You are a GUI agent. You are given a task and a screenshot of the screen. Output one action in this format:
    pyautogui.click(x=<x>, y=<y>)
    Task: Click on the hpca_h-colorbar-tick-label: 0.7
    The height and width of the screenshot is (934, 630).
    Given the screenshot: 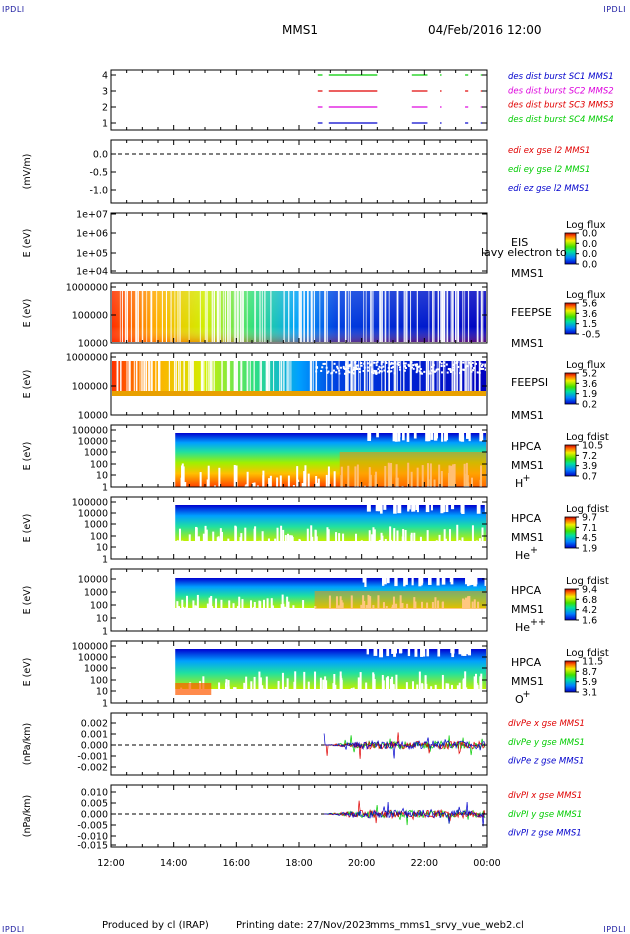 What is the action you would take?
    pyautogui.click(x=589, y=477)
    